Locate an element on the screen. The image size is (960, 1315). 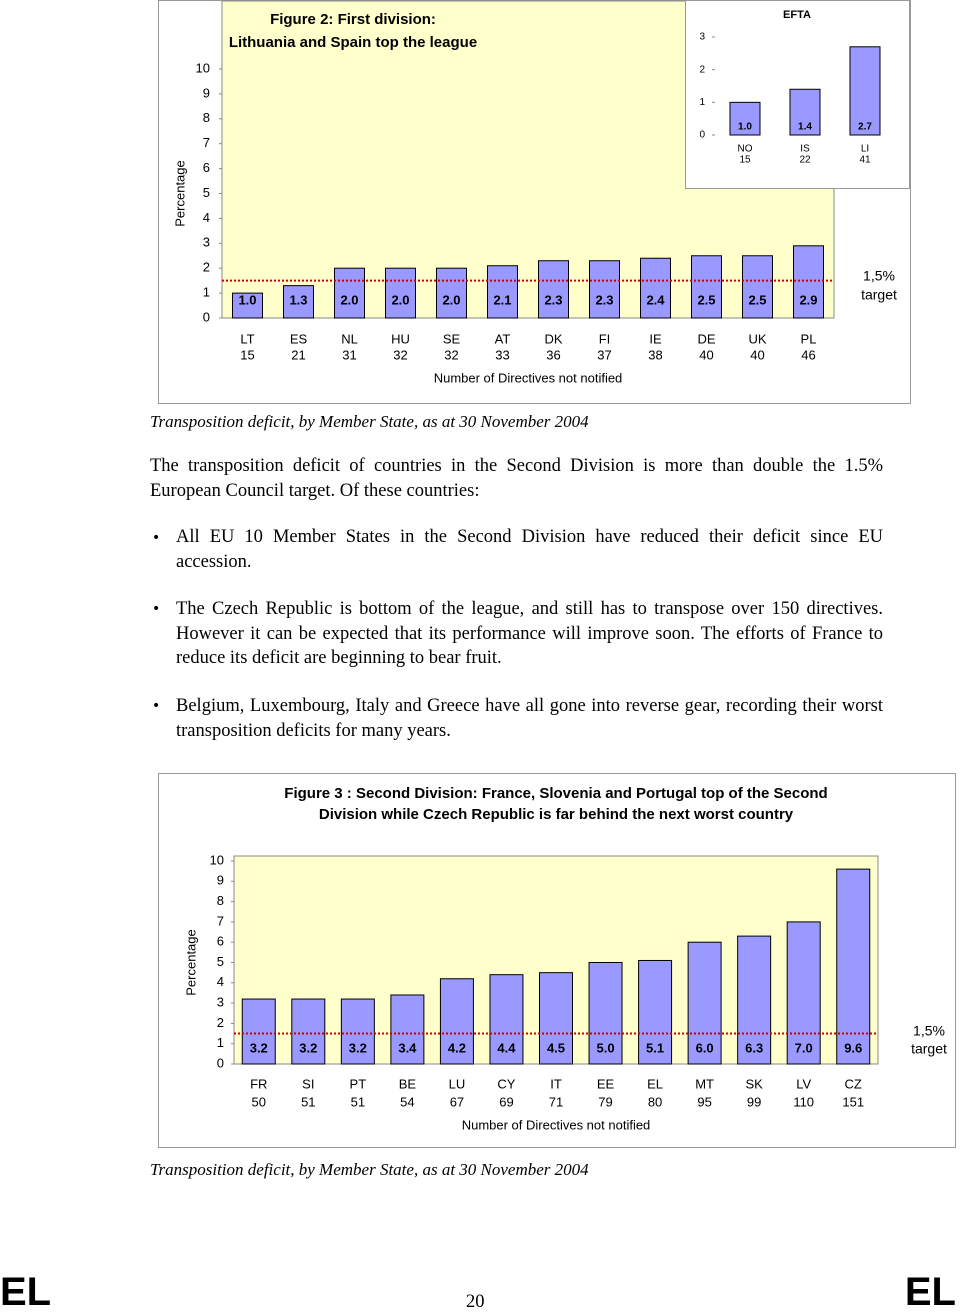
value-label: 3.2 is located at coordinates (358, 1047).